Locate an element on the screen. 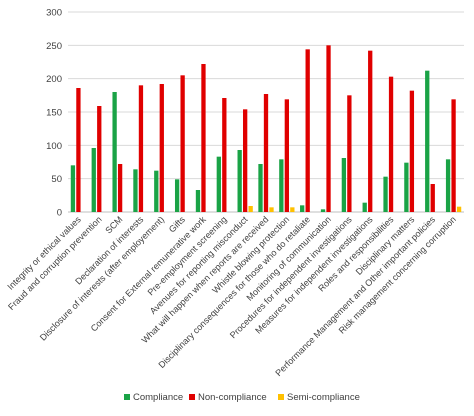 Image resolution: width=474 pixels, height=416 pixels. y-tick-label: 100 is located at coordinates (54, 146).